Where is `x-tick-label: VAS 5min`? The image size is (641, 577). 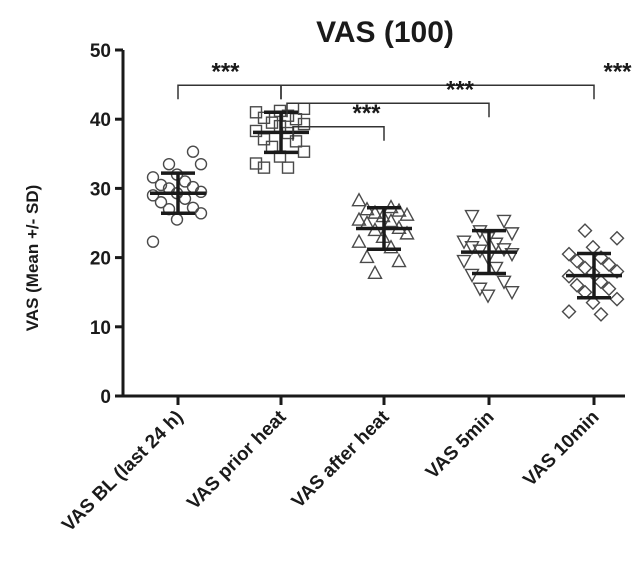 x-tick-label: VAS 5min is located at coordinates (460, 445).